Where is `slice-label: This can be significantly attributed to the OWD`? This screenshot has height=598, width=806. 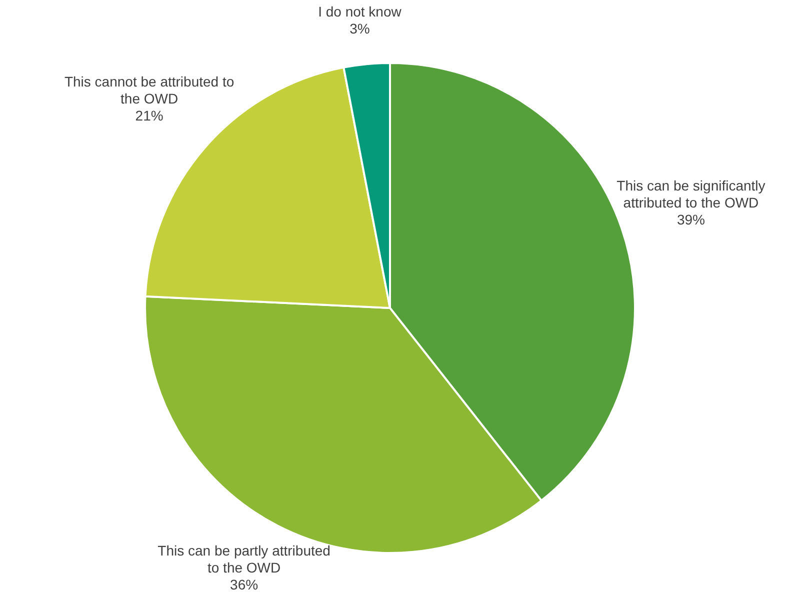
slice-label: This can be significantly attributed to the OWD is located at coordinates (691, 194).